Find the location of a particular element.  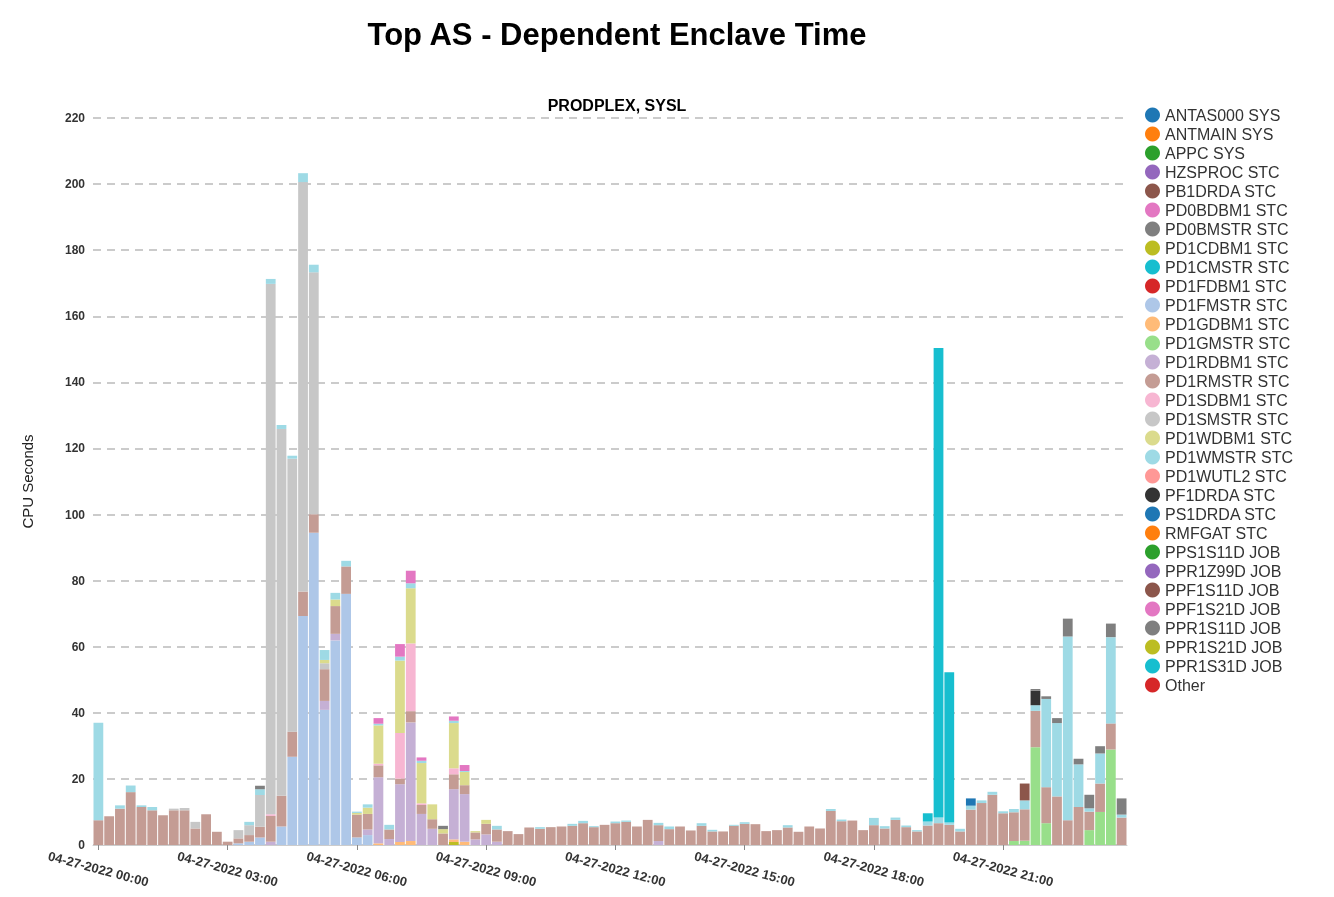

legend-label: PD1RDBM1 STC is located at coordinates (1227, 362).